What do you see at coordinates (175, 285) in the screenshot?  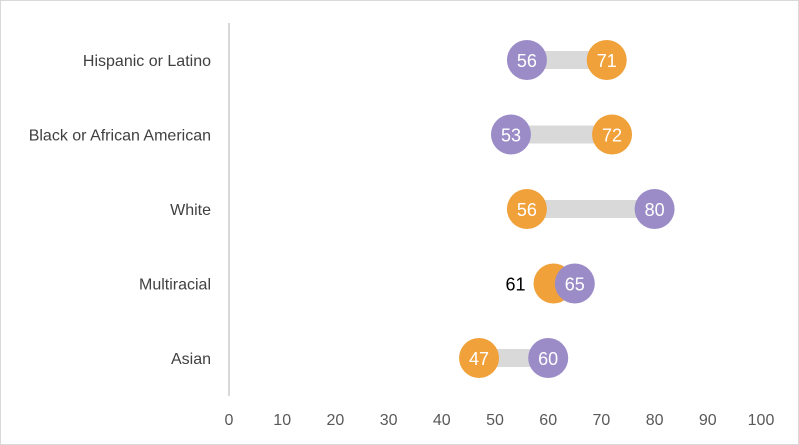 I see `category-label: Multiracial` at bounding box center [175, 285].